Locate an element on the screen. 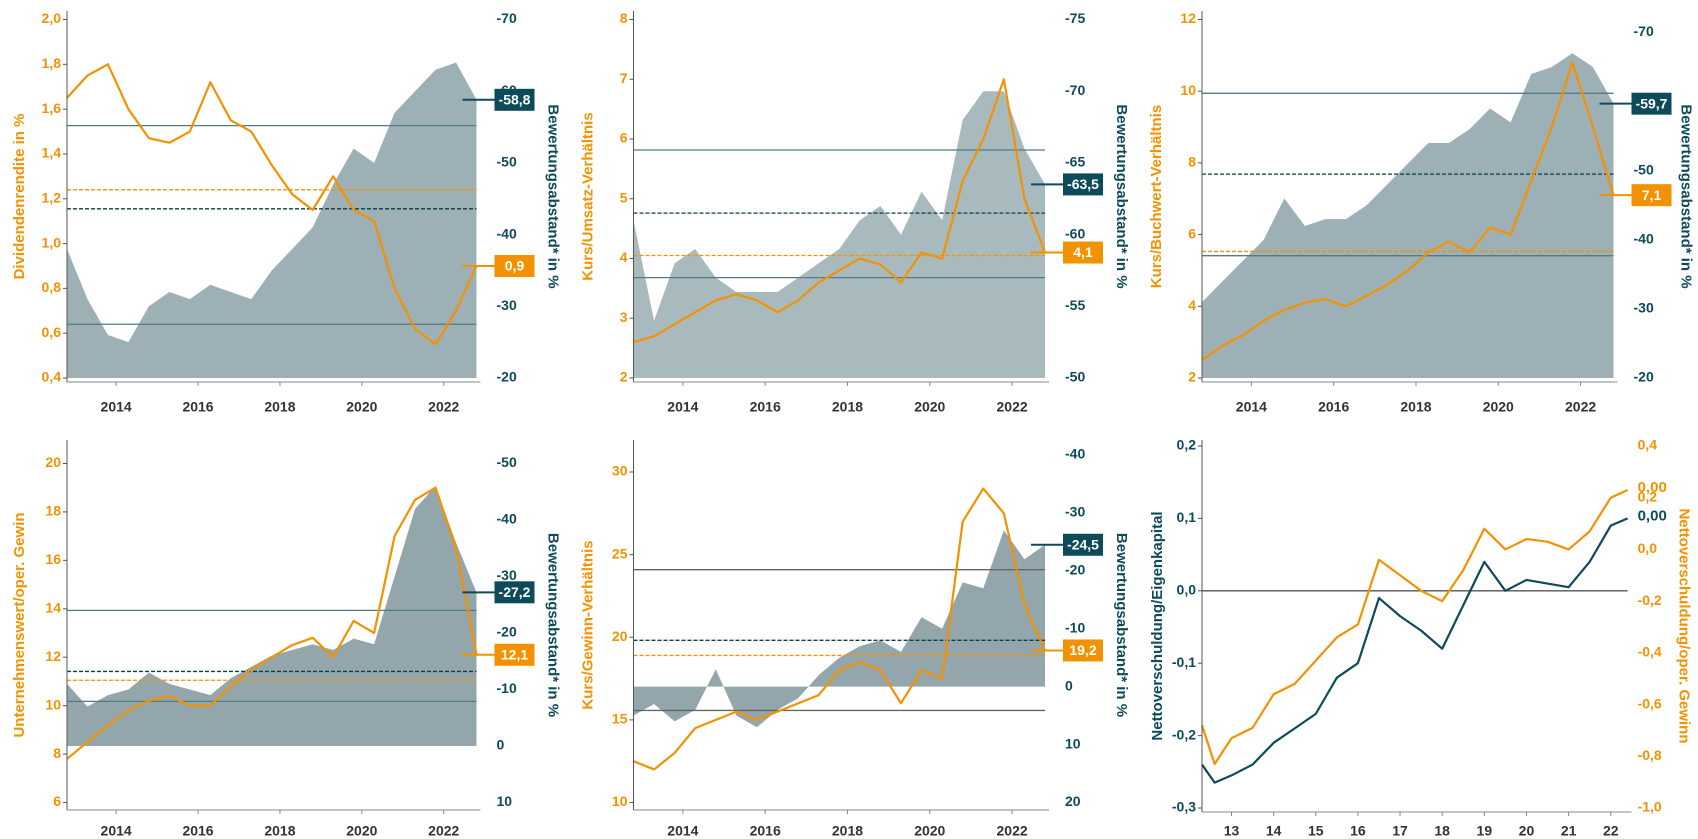 The image size is (1698, 839). value-label: -27,2 is located at coordinates (515, 592).